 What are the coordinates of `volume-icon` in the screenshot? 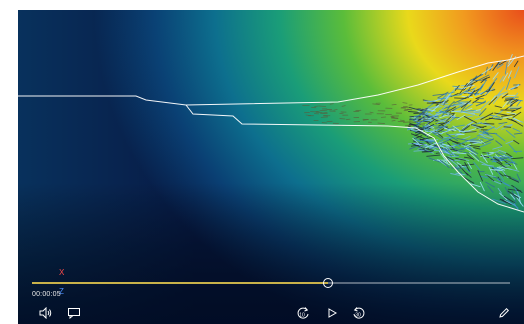 It's located at (45, 313).